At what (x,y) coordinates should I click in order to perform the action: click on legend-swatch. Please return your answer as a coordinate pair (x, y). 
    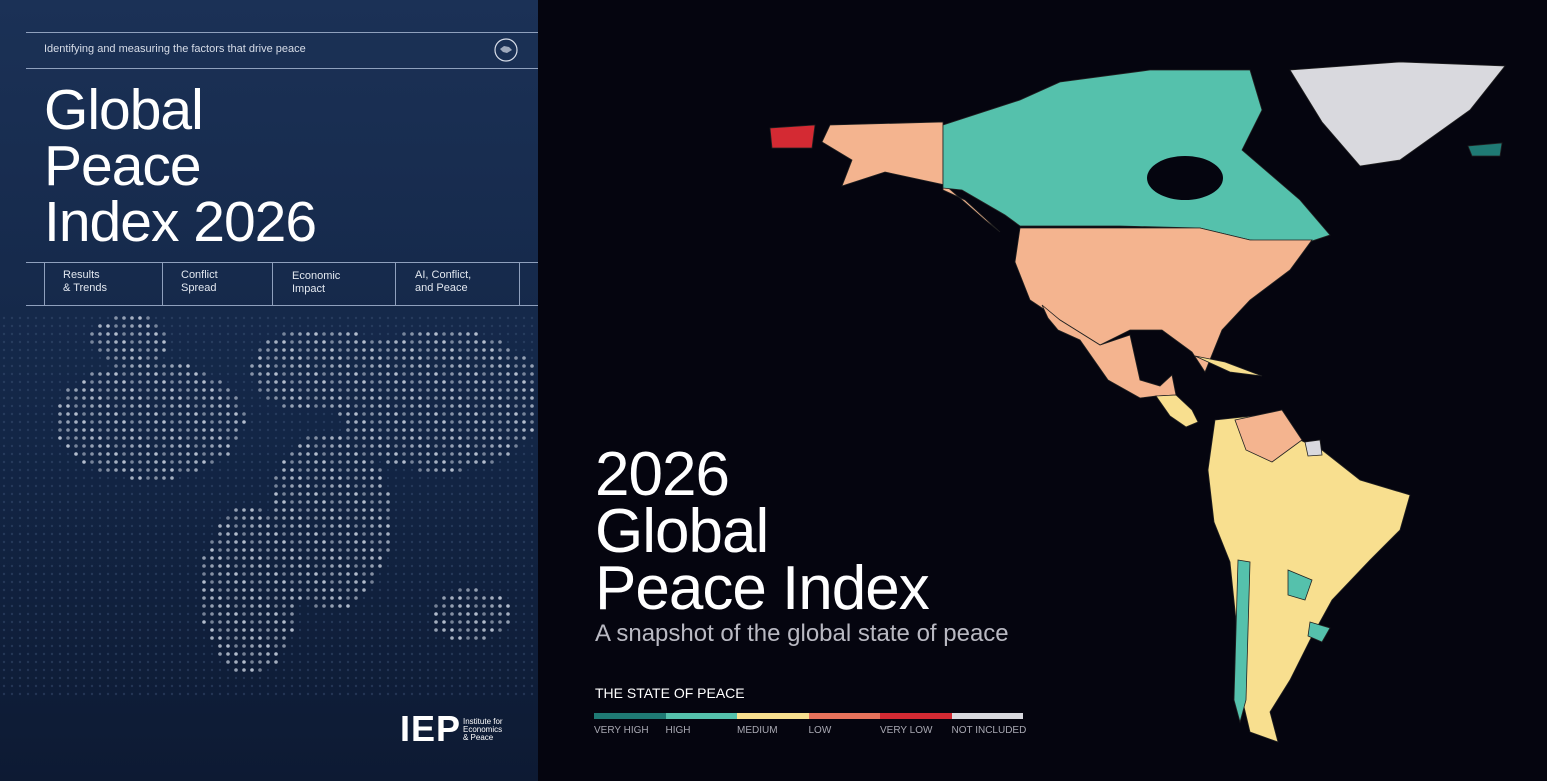
    Looking at the image, I should click on (701, 716).